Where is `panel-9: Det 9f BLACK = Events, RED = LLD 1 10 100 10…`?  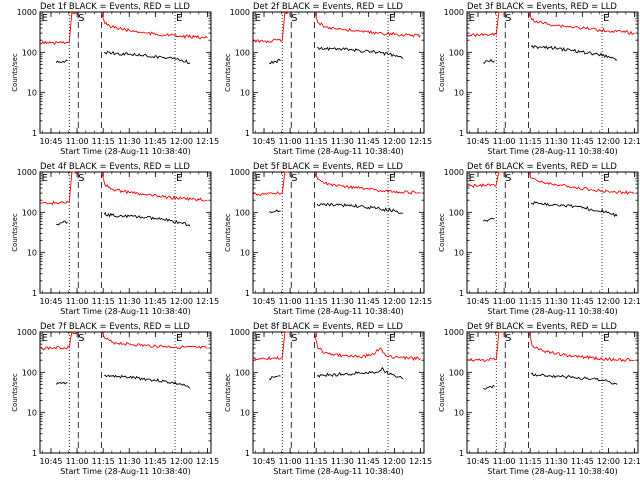
panel-9: Det 9f BLACK = Events, RED = LLD 1 10 100 10… is located at coordinates (539, 399).